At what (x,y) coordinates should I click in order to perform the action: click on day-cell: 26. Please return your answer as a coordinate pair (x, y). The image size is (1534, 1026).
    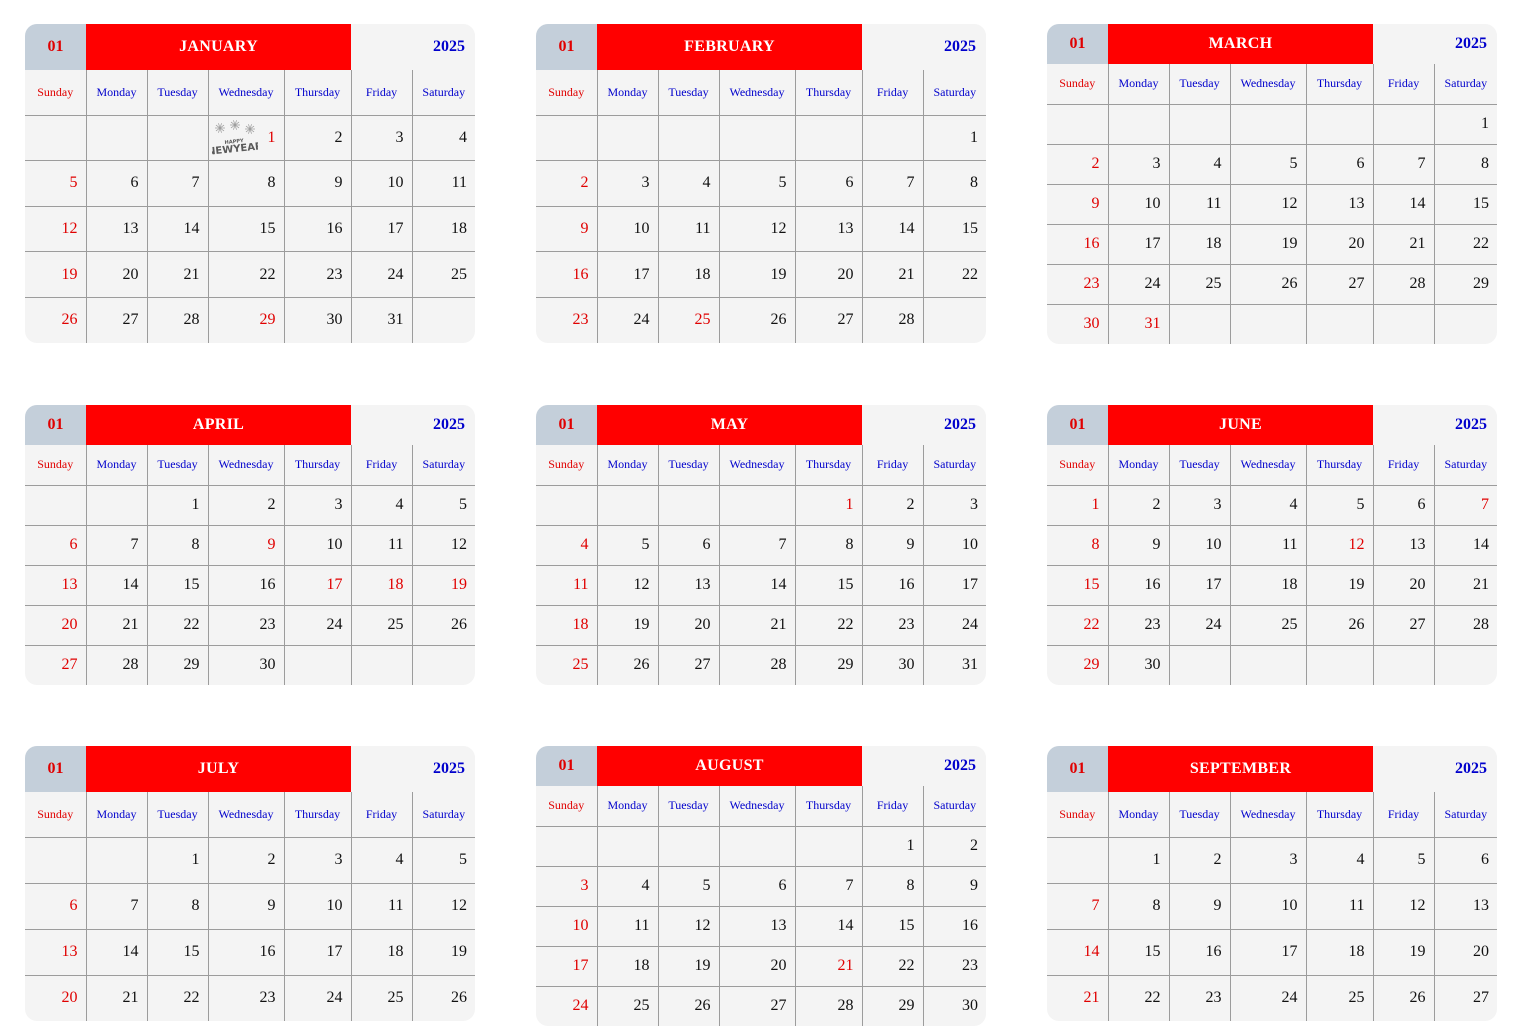
    Looking at the image, I should click on (628, 665).